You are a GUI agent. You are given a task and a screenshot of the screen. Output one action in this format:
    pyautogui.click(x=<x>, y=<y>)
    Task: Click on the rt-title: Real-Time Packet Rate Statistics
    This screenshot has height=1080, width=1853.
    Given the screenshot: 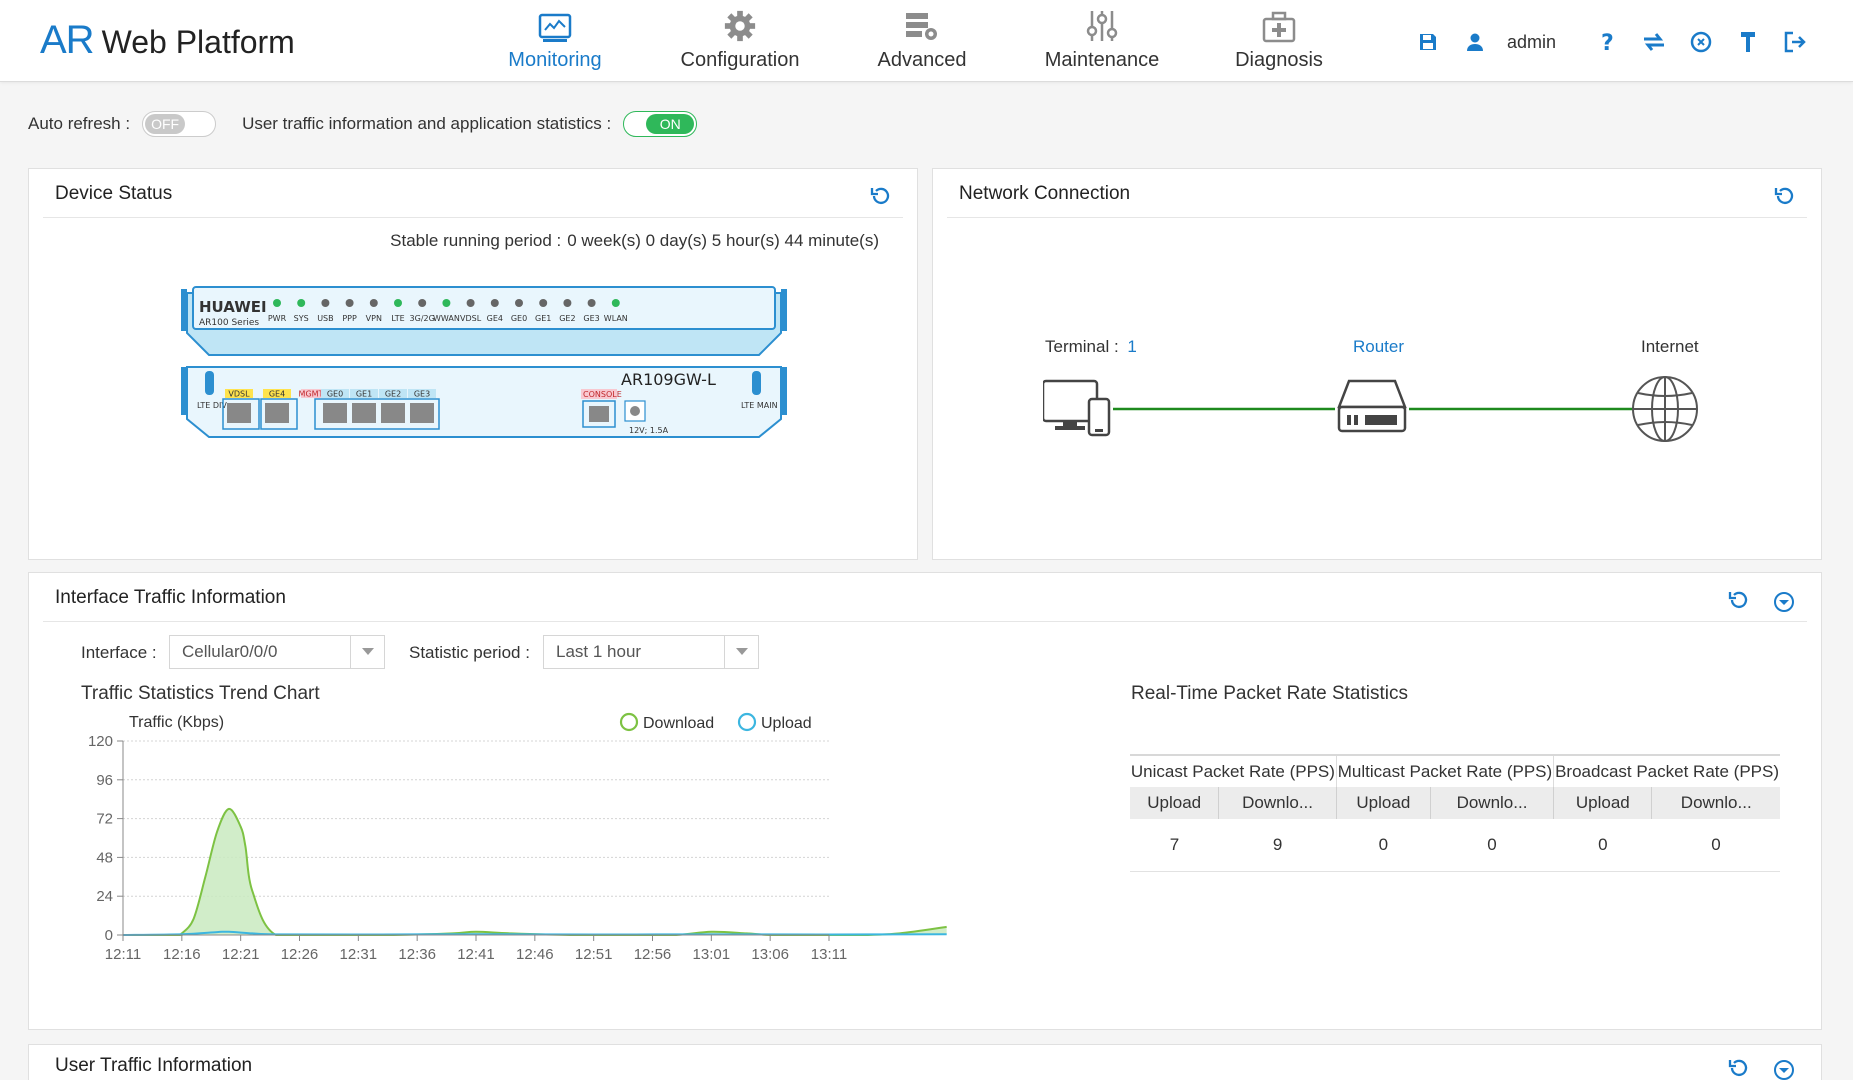 What is the action you would take?
    pyautogui.click(x=1269, y=693)
    